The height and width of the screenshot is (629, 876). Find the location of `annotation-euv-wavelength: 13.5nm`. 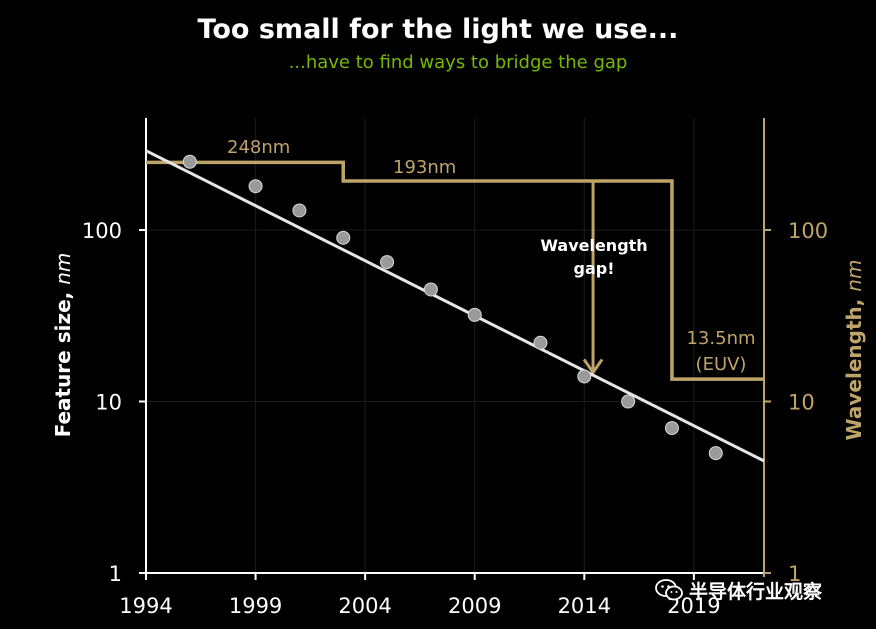

annotation-euv-wavelength: 13.5nm is located at coordinates (720, 338).